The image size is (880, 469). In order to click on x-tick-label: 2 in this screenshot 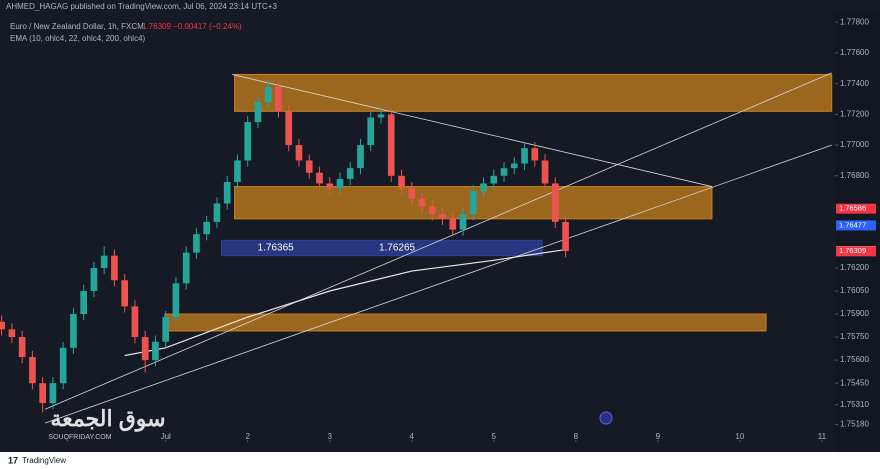, I will do `click(247, 436)`.